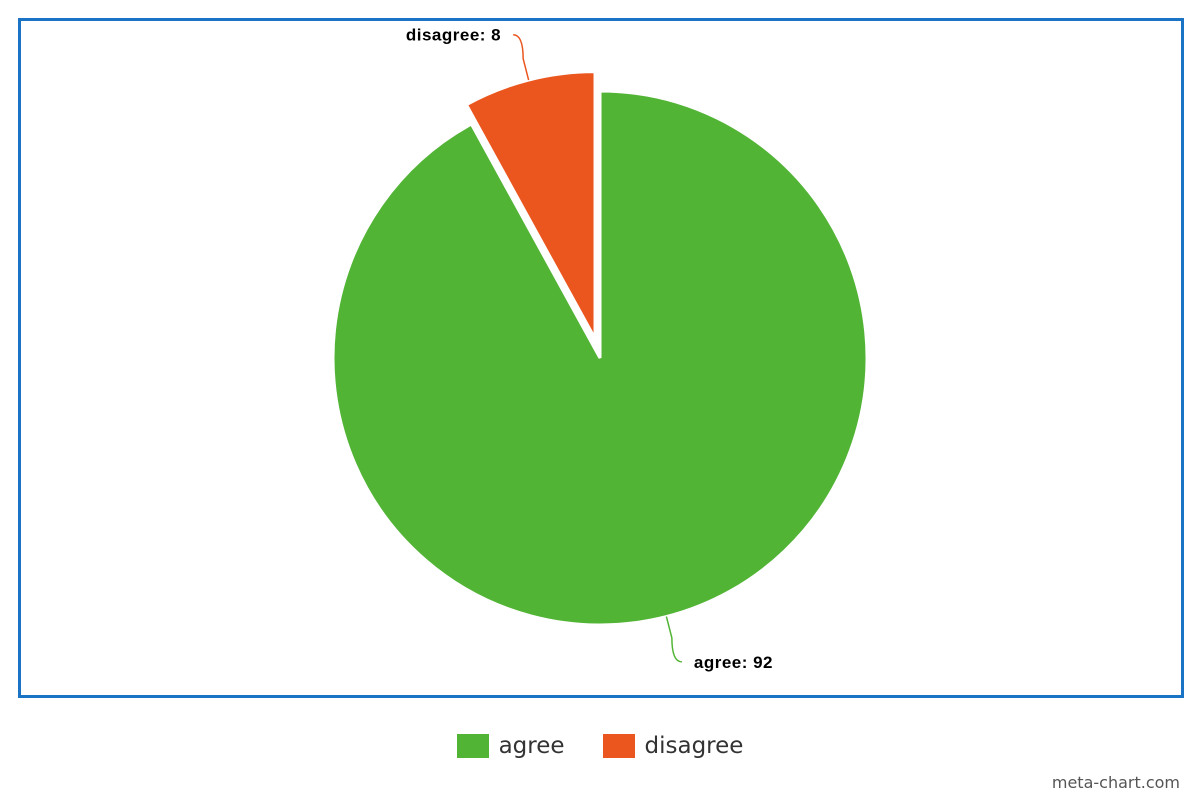 Image resolution: width=1200 pixels, height=800 pixels. What do you see at coordinates (453, 35) in the screenshot?
I see `data-label-disagree: disagree: 8` at bounding box center [453, 35].